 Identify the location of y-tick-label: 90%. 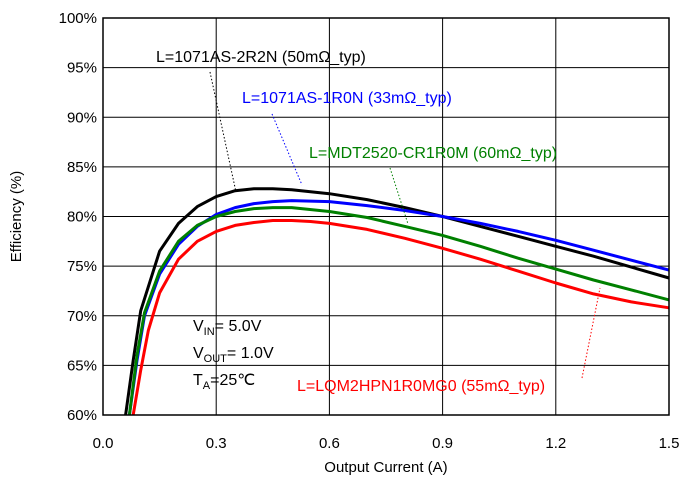
(82, 117).